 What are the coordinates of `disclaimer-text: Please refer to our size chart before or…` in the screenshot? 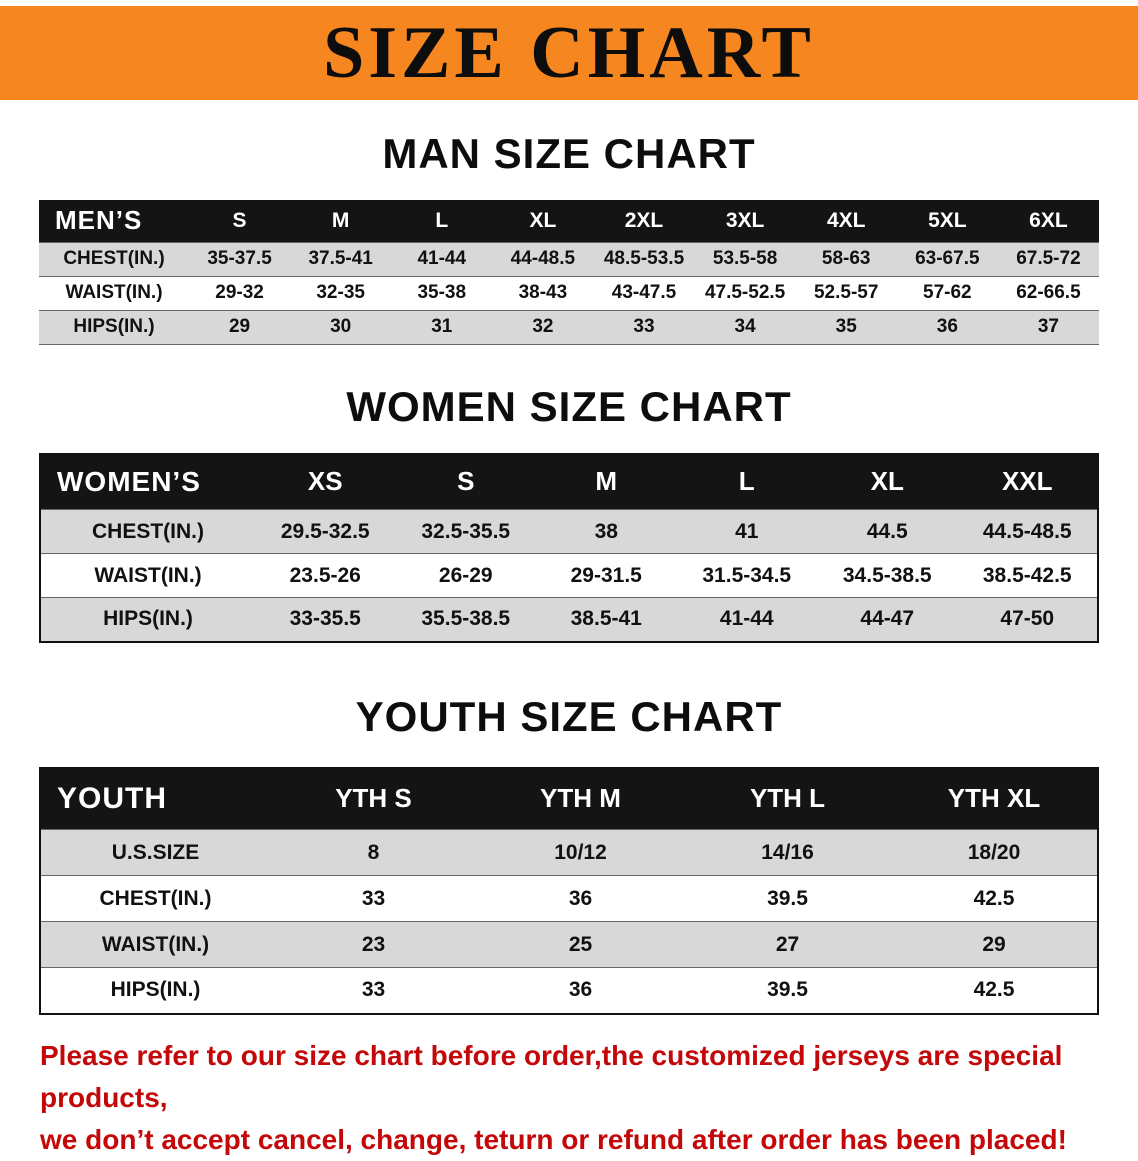 It's located at (589, 1098).